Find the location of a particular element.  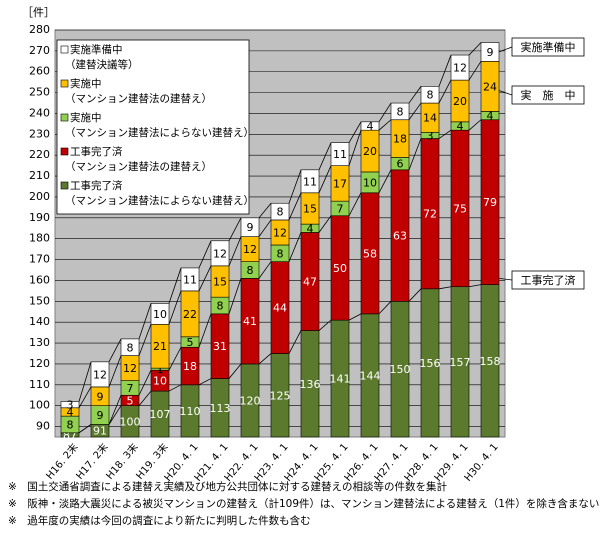

value-label: 72 is located at coordinates (430, 214).